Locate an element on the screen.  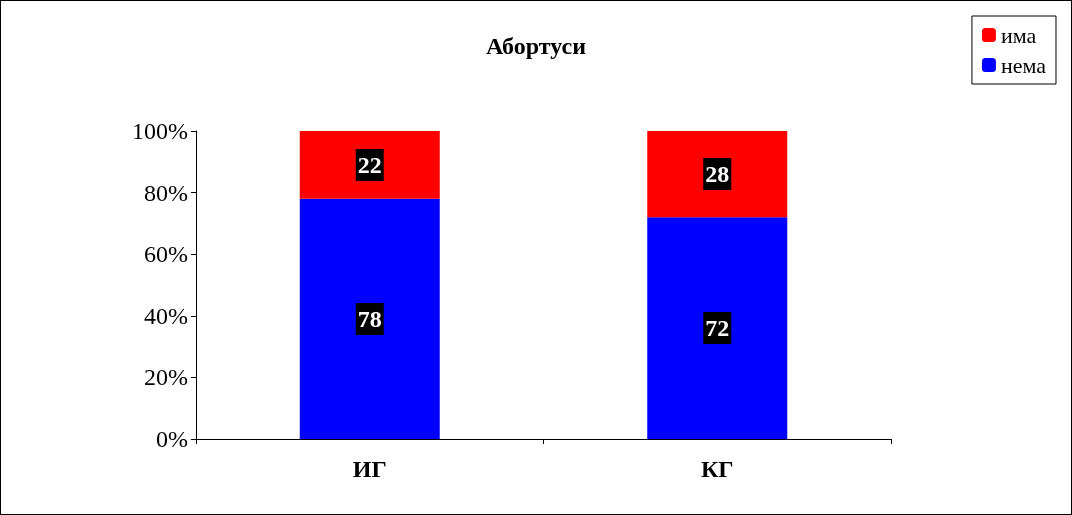
y-tick-label: 0% is located at coordinates (172, 439).